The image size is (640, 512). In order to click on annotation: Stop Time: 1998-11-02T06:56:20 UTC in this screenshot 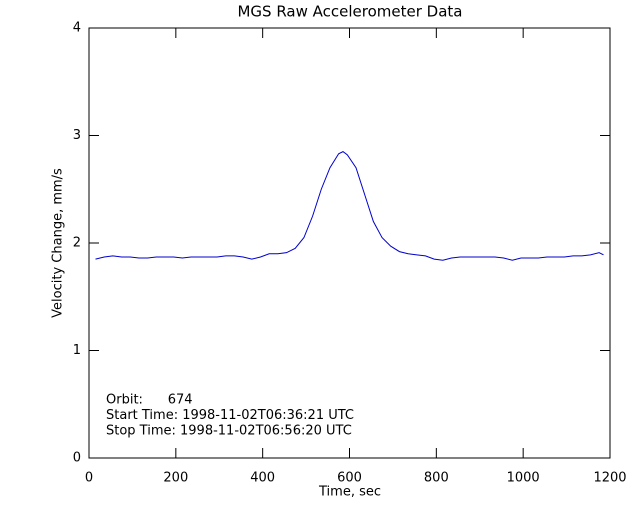, I will do `click(229, 431)`.